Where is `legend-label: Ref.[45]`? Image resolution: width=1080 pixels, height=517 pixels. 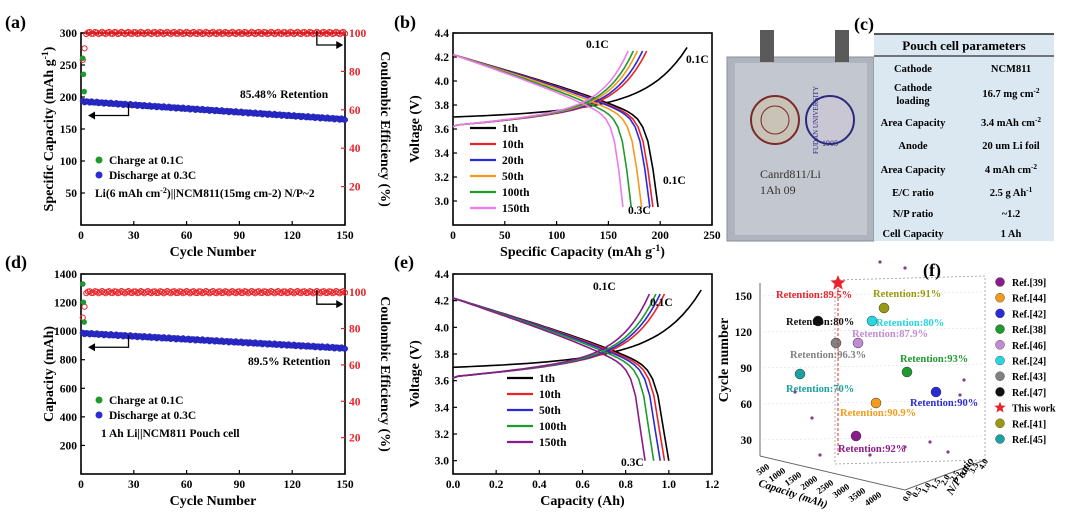 legend-label: Ref.[45] is located at coordinates (1029, 440).